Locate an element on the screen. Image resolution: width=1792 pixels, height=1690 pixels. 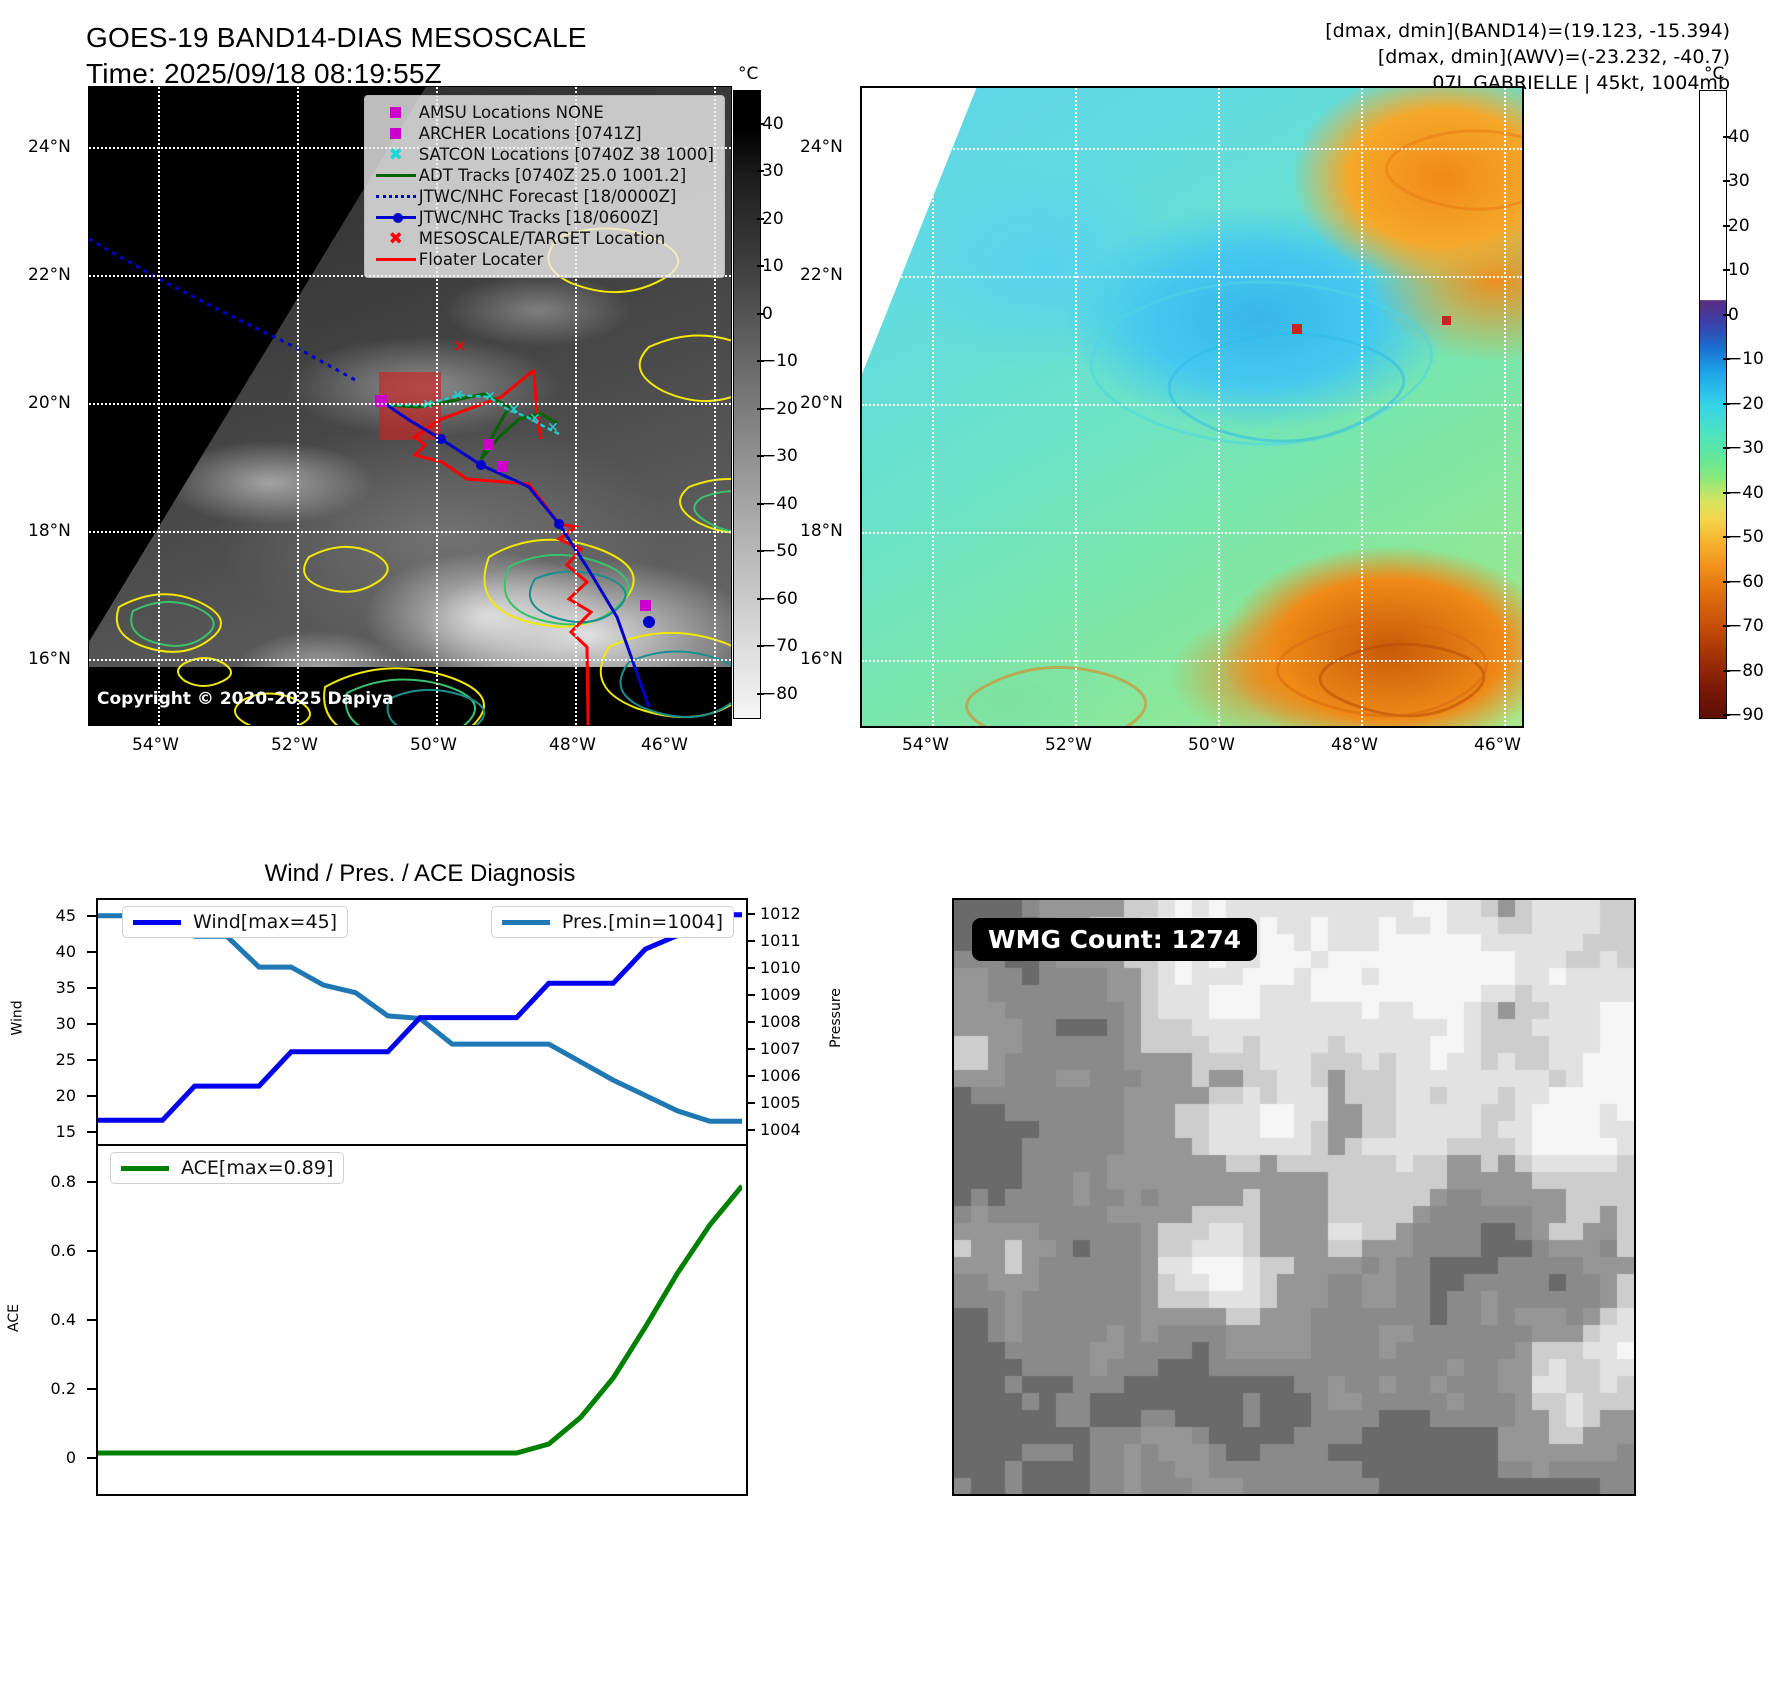
awv-map-panel is located at coordinates (1192, 407).